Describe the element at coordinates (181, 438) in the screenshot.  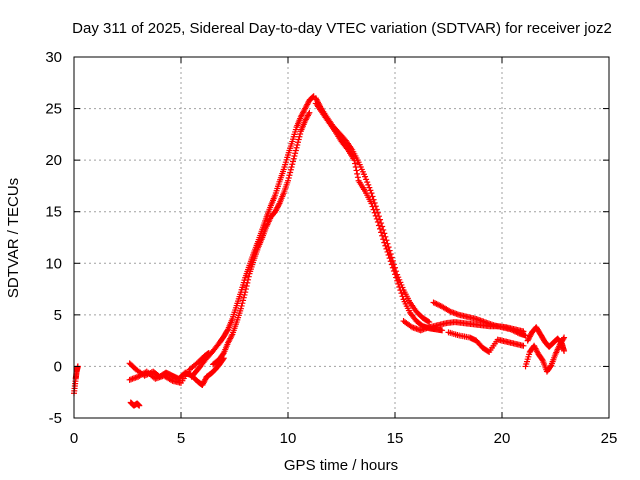
I see `x-tick-label: 5` at that location.